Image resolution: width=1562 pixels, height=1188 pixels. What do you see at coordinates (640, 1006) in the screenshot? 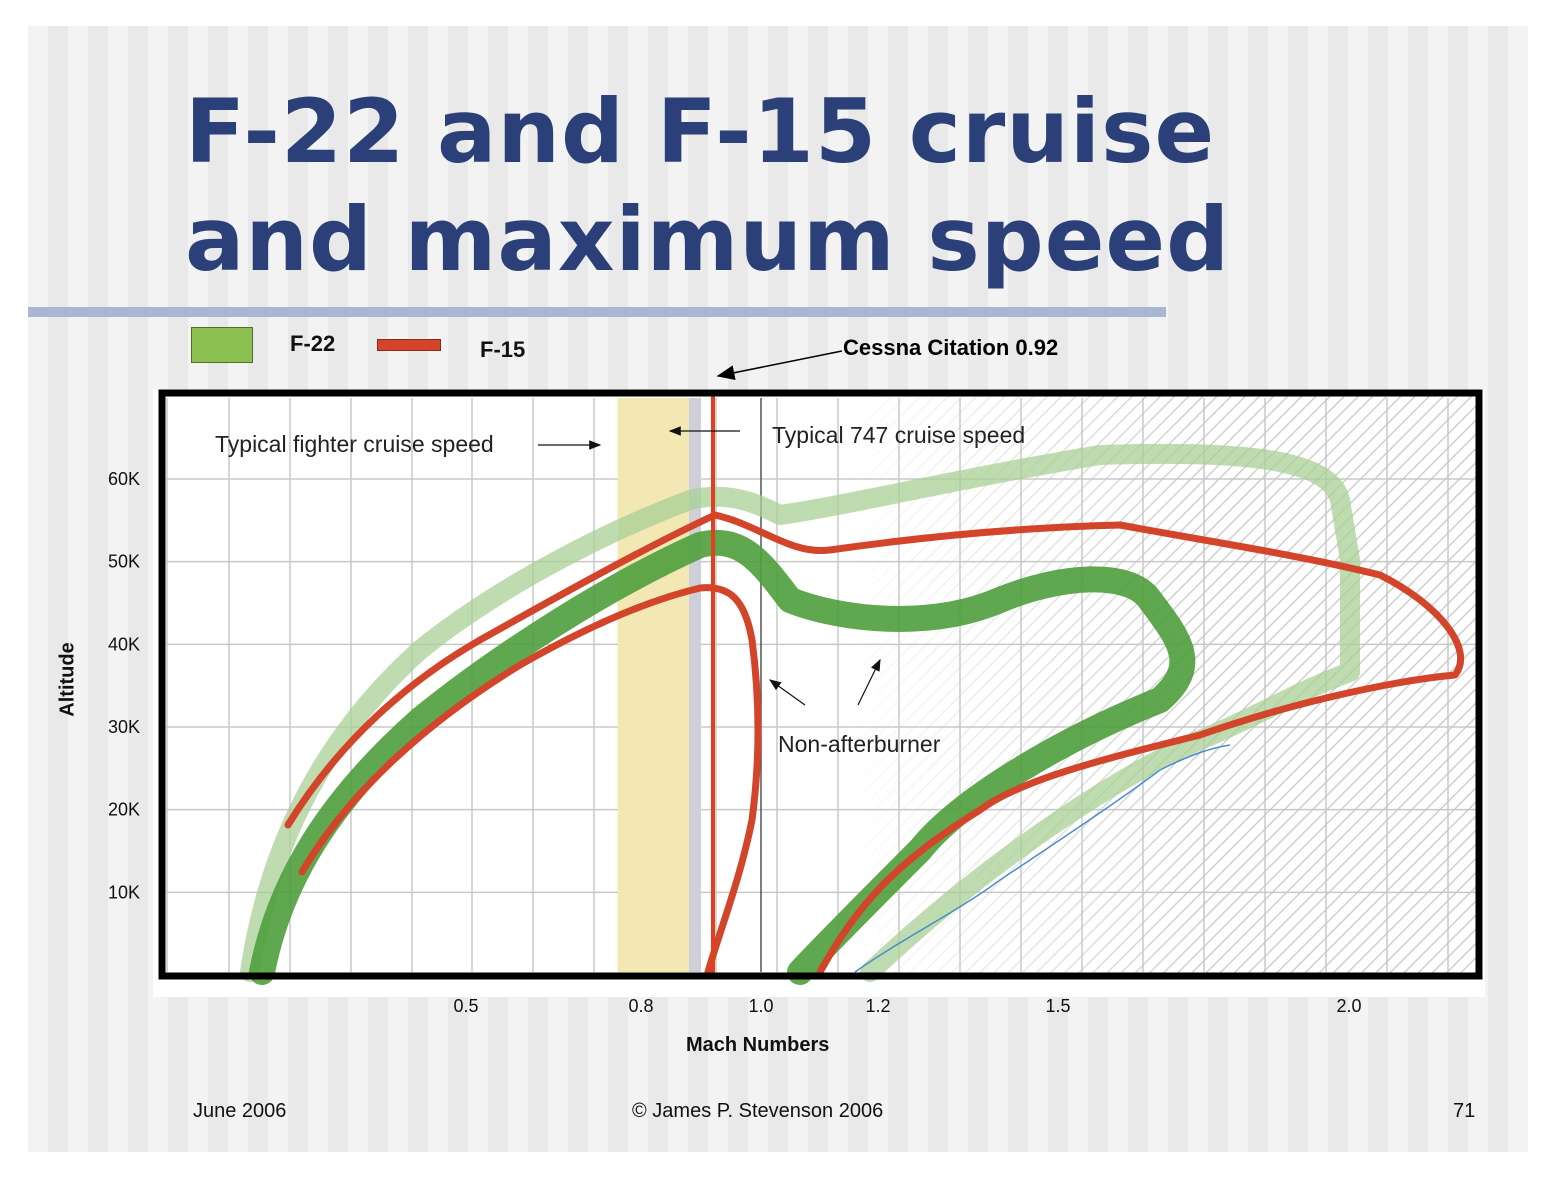
I see `x-tick-label: 0.8` at bounding box center [640, 1006].